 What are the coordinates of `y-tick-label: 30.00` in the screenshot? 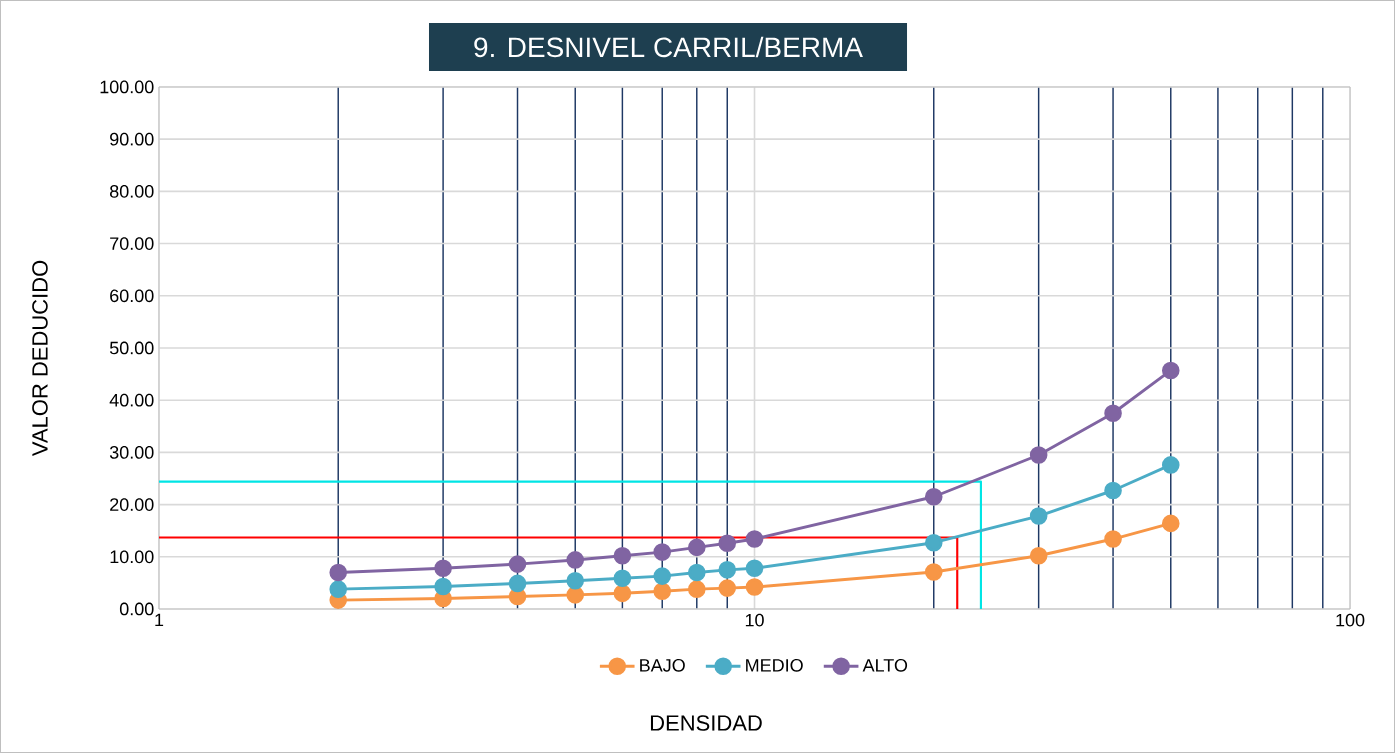 It's located at (131, 452).